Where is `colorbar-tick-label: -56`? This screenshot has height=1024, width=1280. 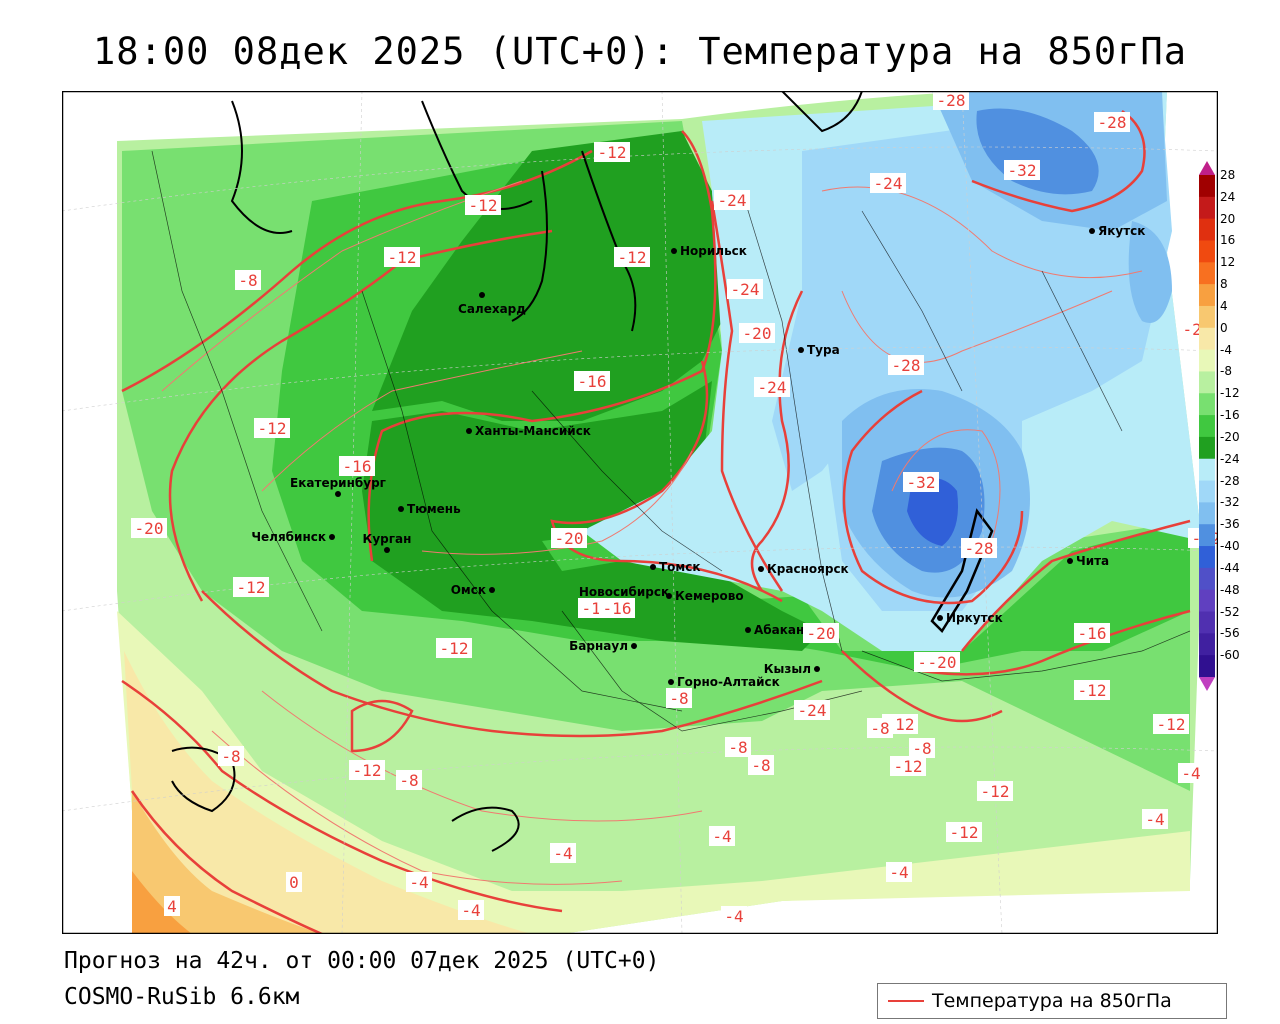
colorbar-tick-label: -56 is located at coordinates (1230, 633).